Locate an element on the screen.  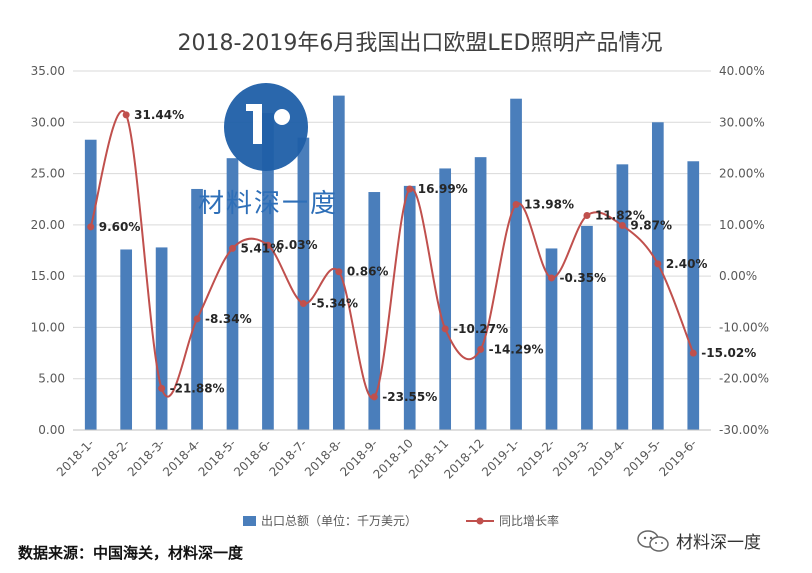
left-axis-tick-label: 35.00 is located at coordinates (48, 71).